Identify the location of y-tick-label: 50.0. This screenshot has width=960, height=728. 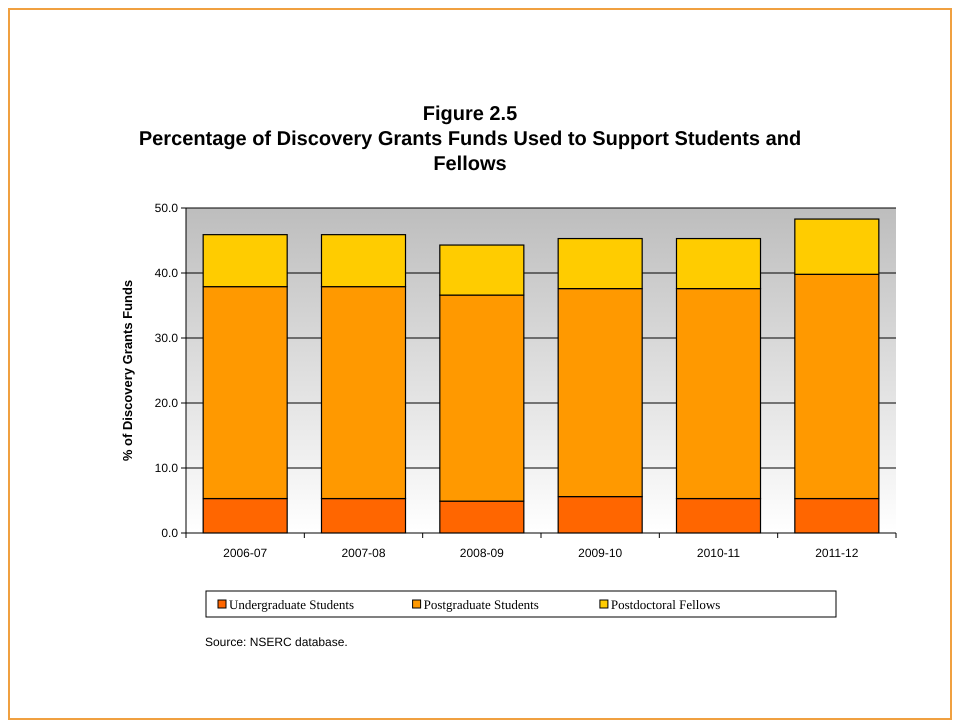
(166, 208).